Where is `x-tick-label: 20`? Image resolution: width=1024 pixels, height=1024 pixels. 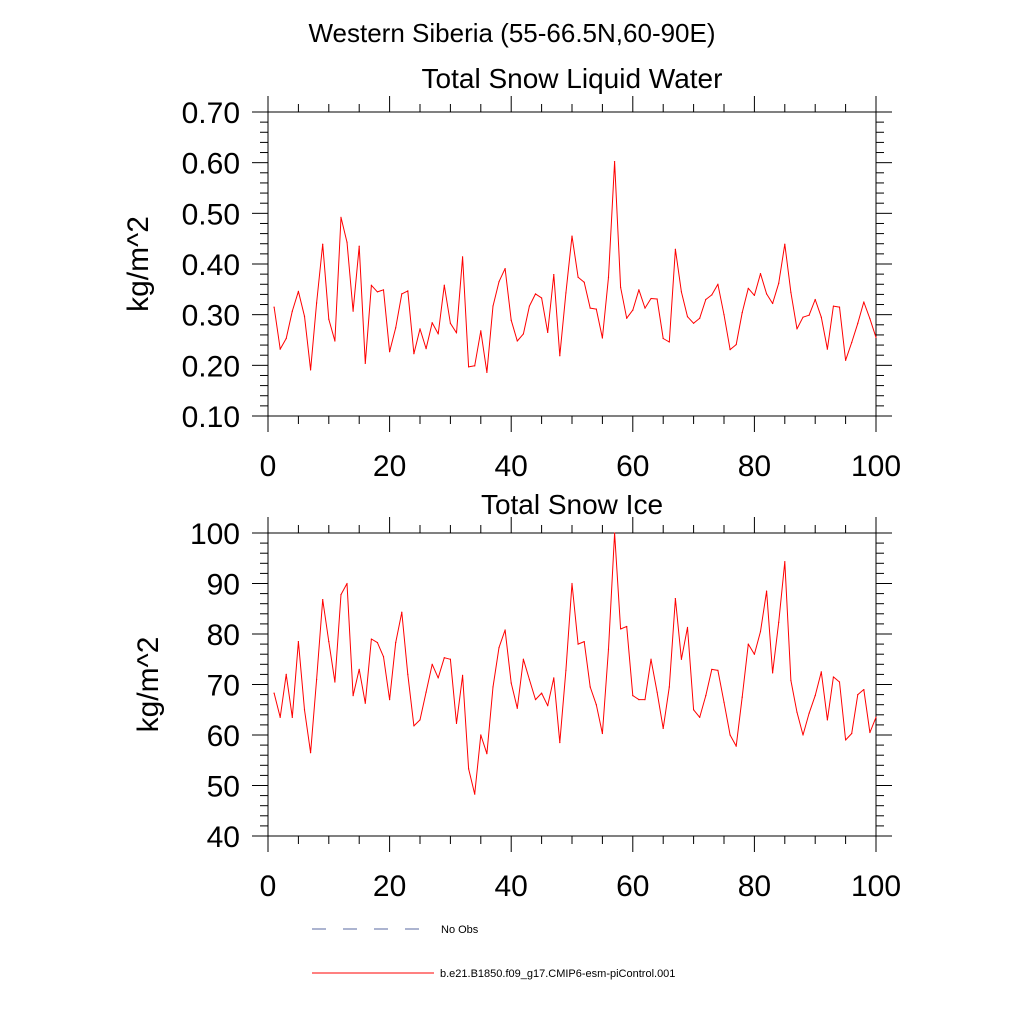
x-tick-label: 20 is located at coordinates (389, 886).